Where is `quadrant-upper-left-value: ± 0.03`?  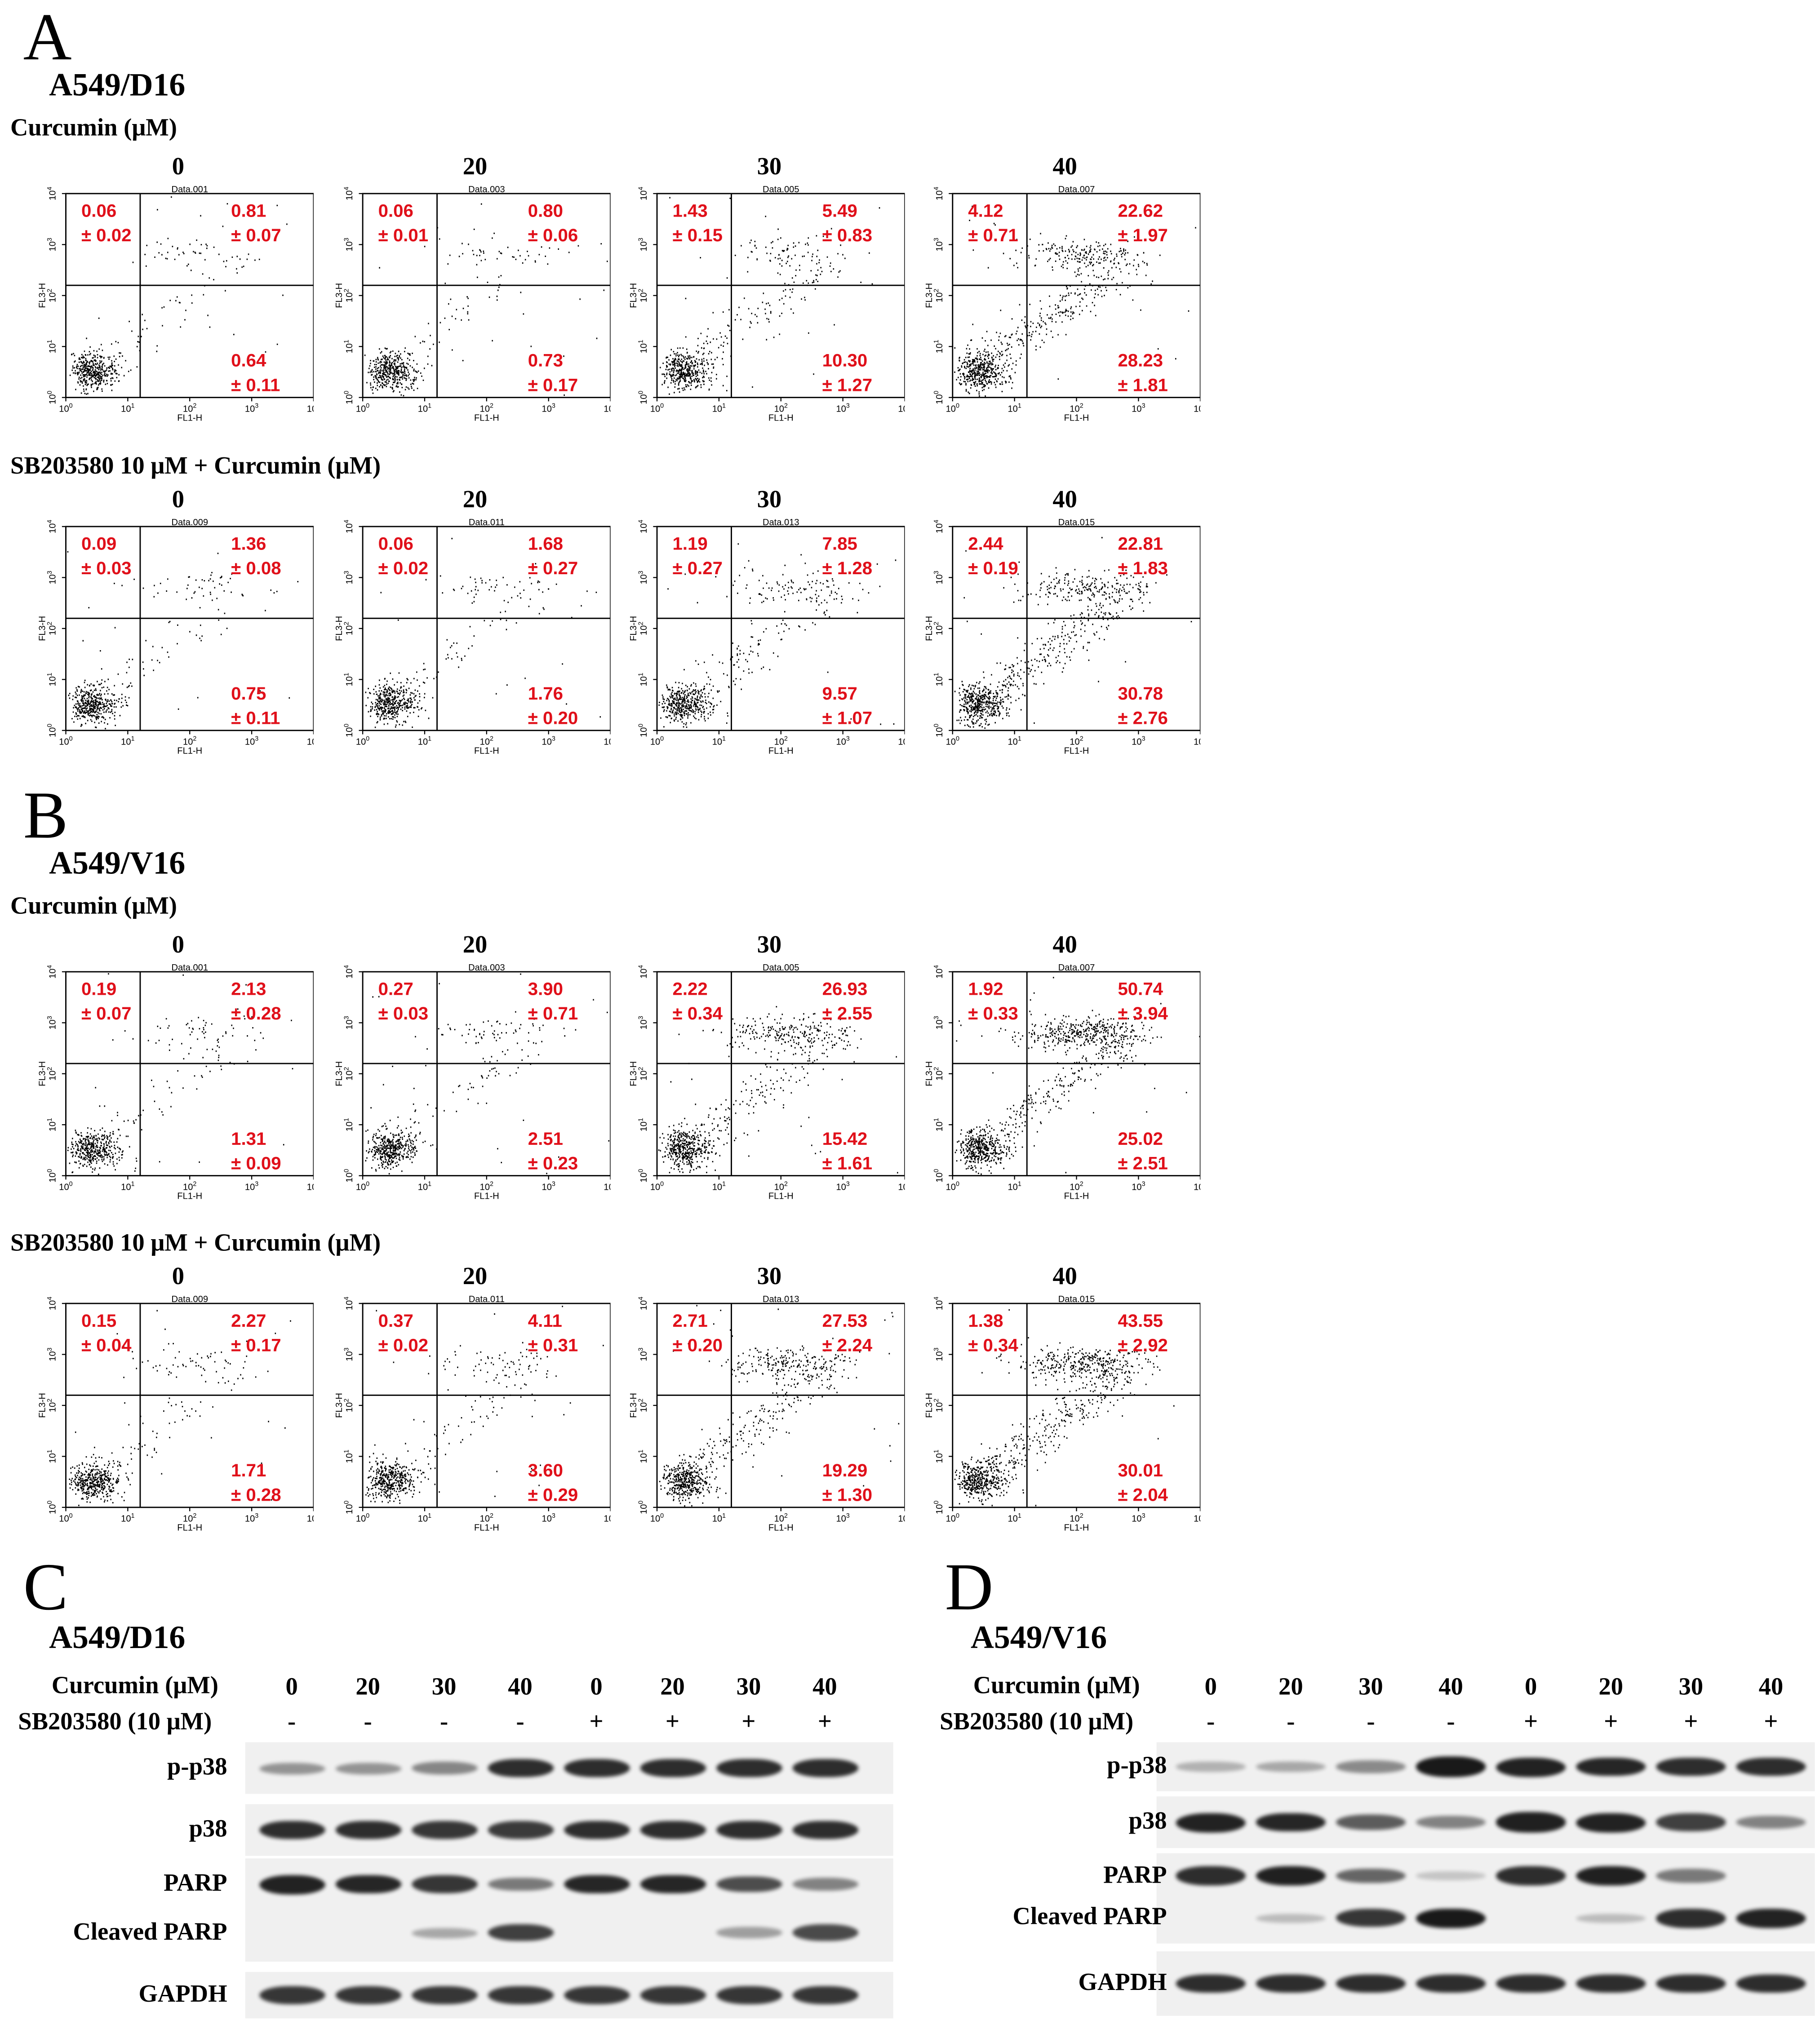 quadrant-upper-left-value: ± 0.03 is located at coordinates (403, 1013).